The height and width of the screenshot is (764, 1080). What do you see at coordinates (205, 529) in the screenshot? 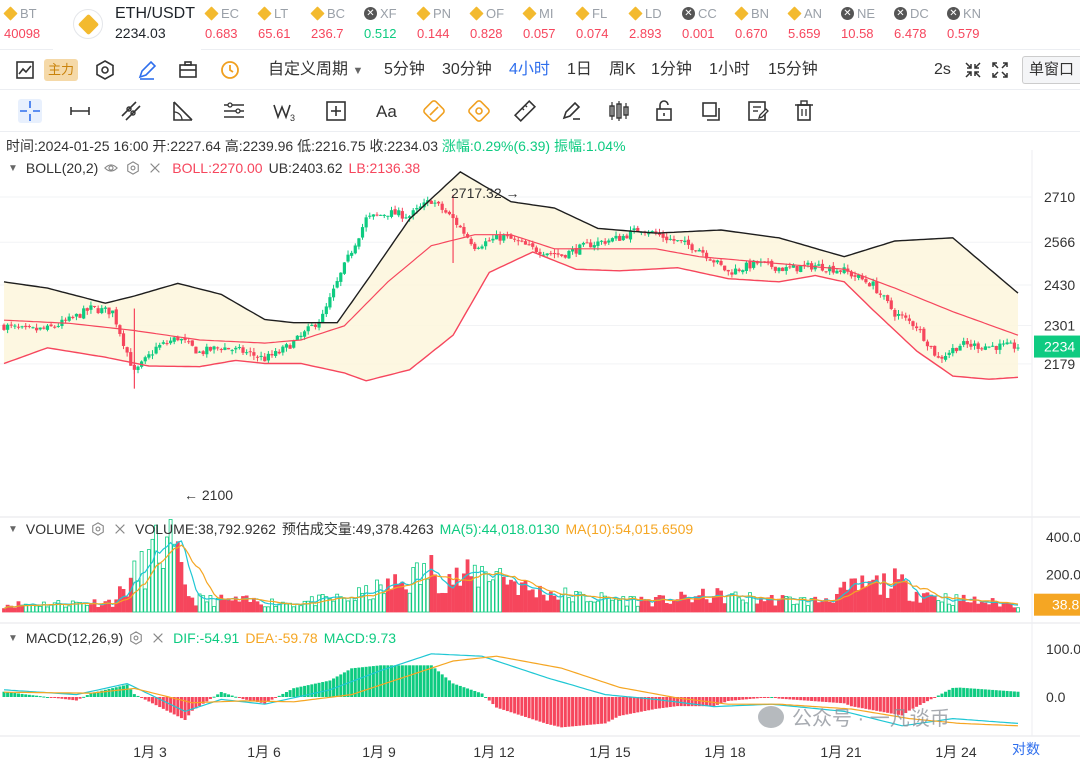
I see `volume-value: VOLUME:38,792.9262` at bounding box center [205, 529].